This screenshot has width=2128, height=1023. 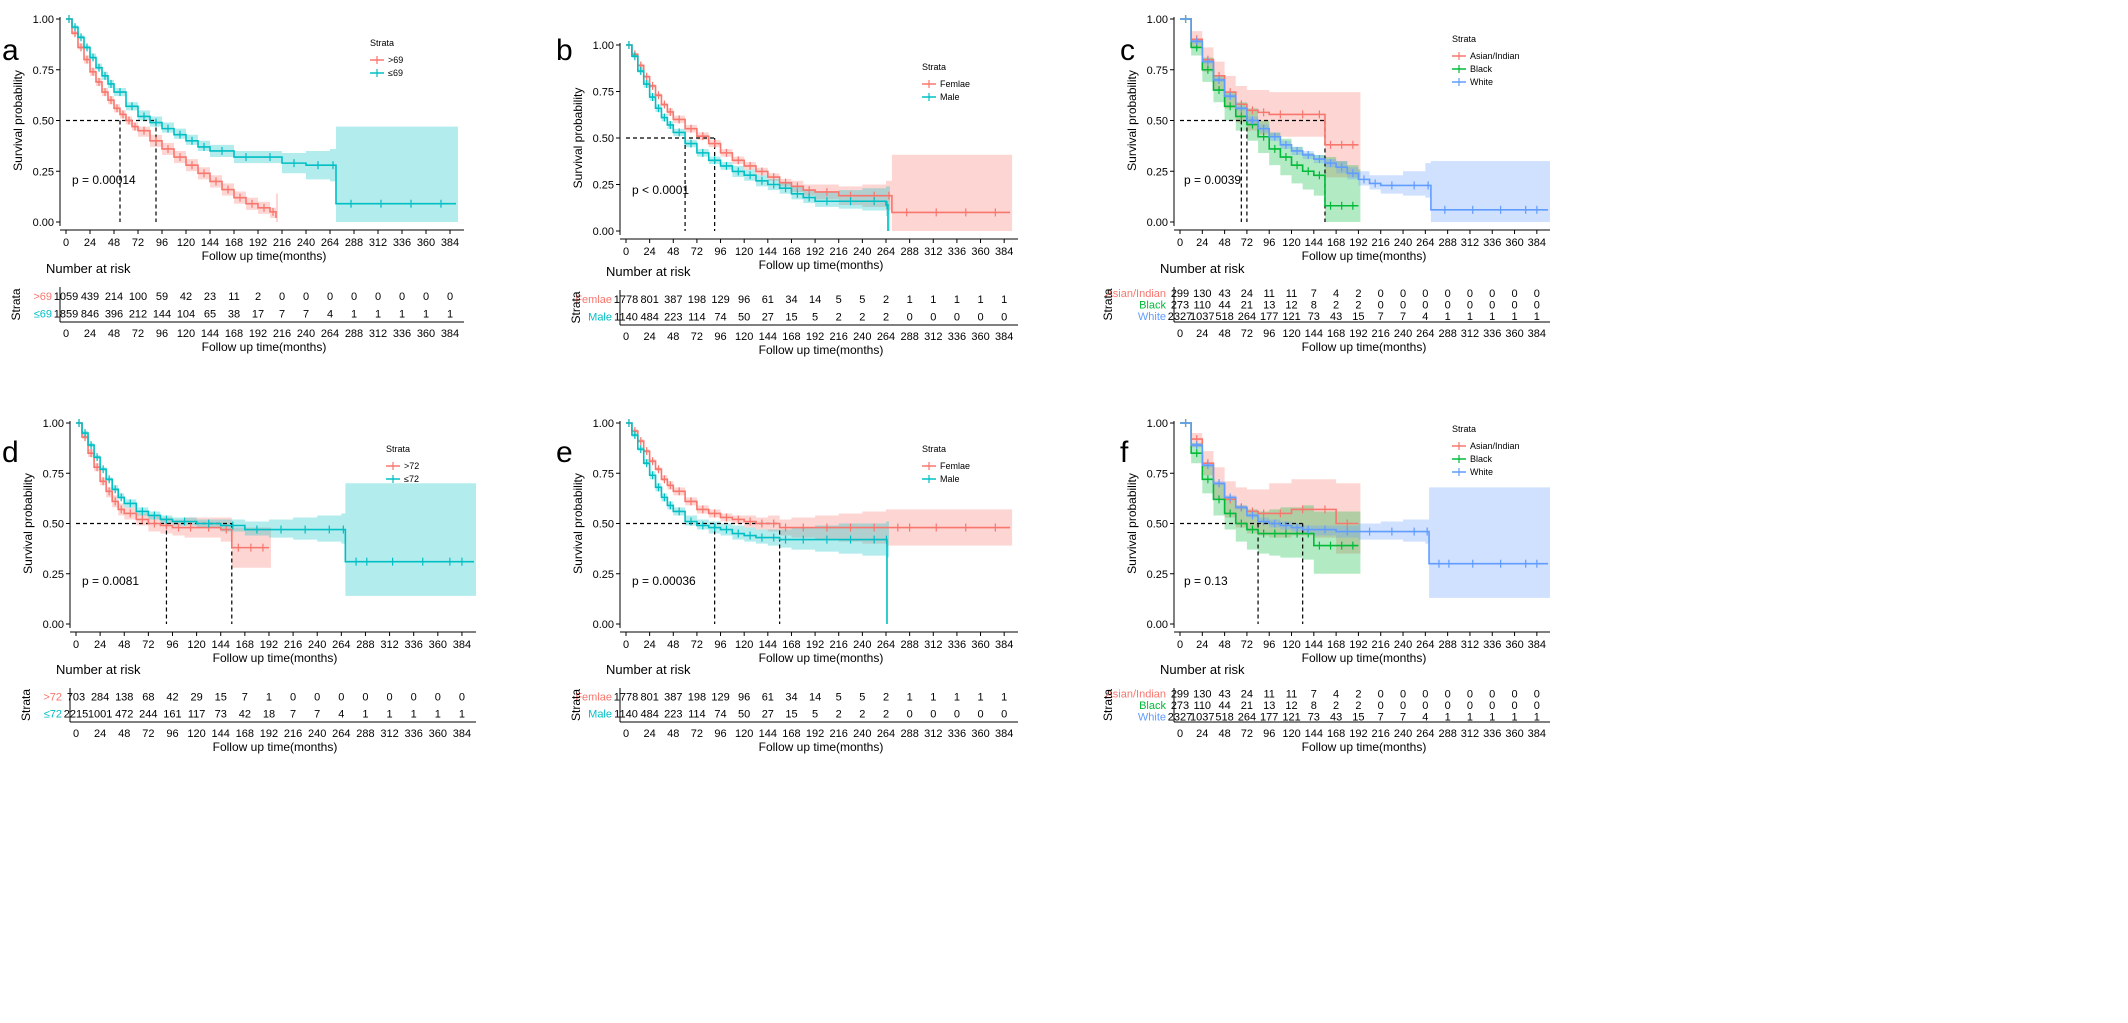 I want to click on risk-cell: 114, so click(x=697, y=317).